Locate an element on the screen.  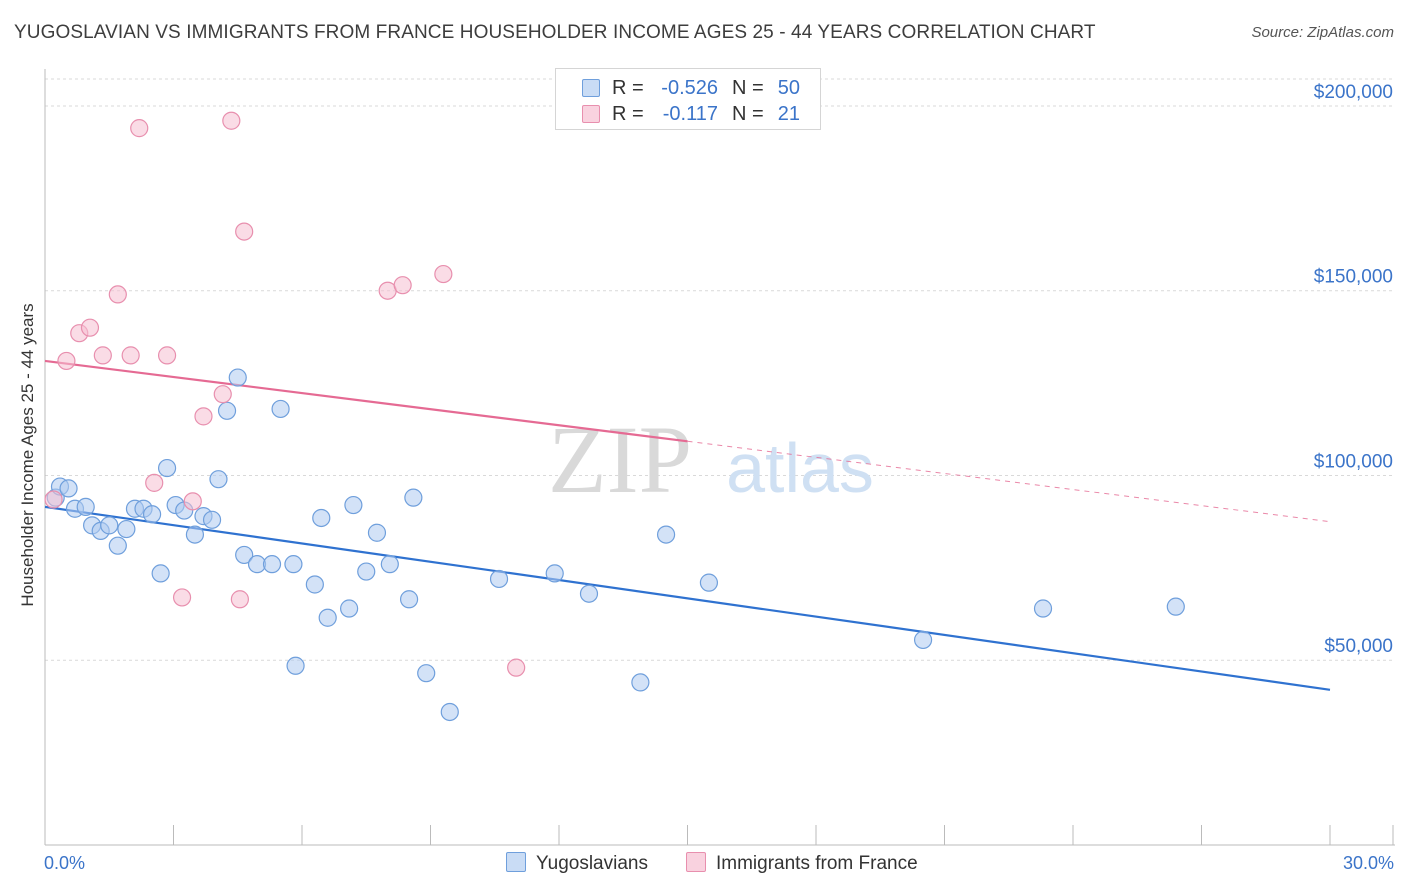
y-tick-label: $50,000 is located at coordinates (1358, 646).